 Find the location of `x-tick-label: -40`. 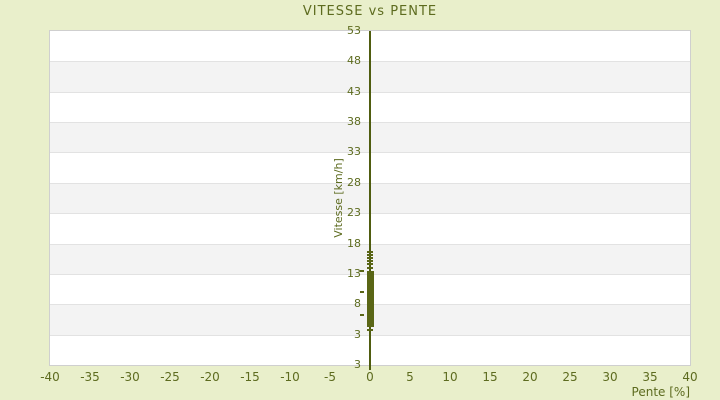

x-tick-label: -40 is located at coordinates (50, 377).